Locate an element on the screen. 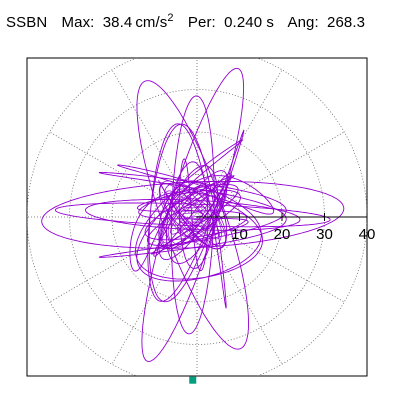 This screenshot has width=400, height=400. trace-core is located at coordinates (193, 215).